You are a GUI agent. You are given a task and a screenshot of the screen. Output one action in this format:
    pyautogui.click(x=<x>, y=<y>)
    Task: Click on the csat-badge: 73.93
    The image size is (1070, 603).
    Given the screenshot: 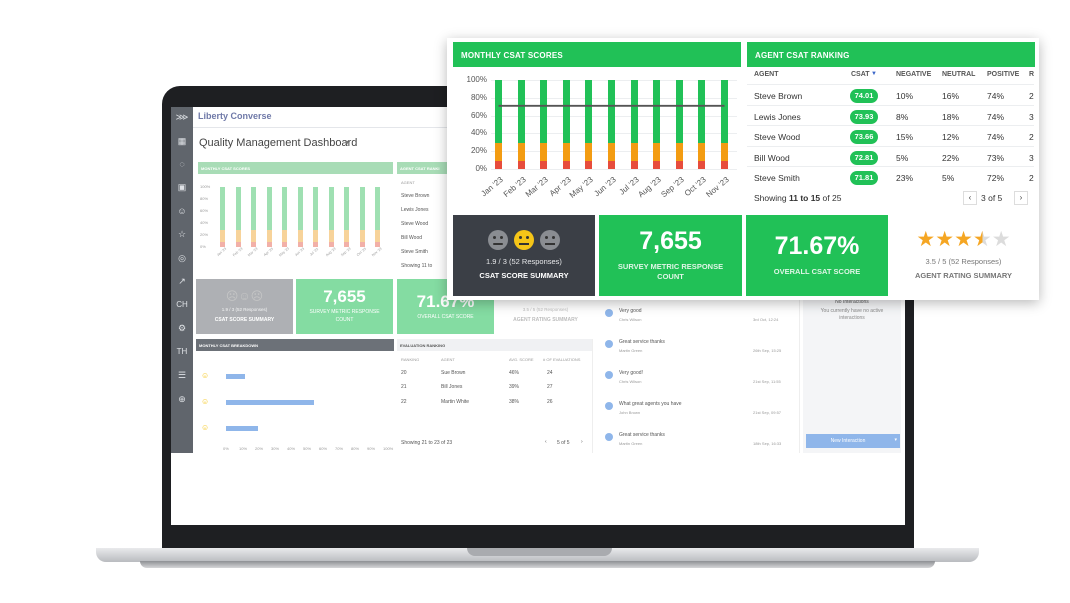 What is the action you would take?
    pyautogui.click(x=864, y=116)
    